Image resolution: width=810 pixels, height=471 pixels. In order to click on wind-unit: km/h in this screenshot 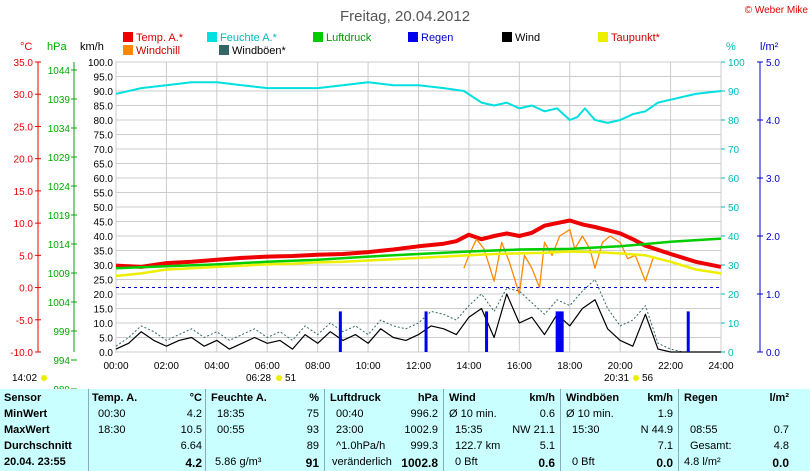, I will do `click(542, 398)`.